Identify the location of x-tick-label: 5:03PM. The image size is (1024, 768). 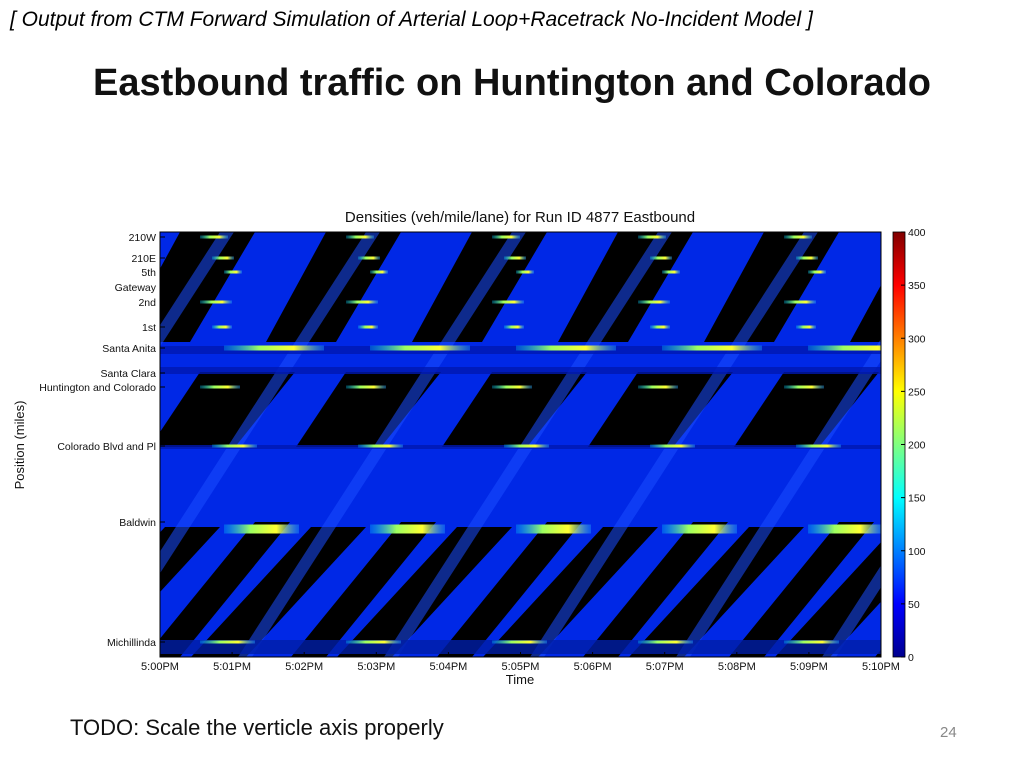
(376, 667).